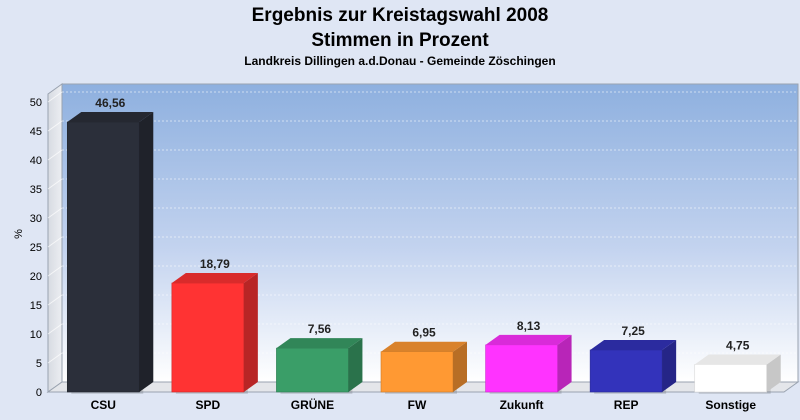 This screenshot has height=420, width=800. Describe the element at coordinates (36, 190) in the screenshot. I see `y-tick-label: 35` at that location.